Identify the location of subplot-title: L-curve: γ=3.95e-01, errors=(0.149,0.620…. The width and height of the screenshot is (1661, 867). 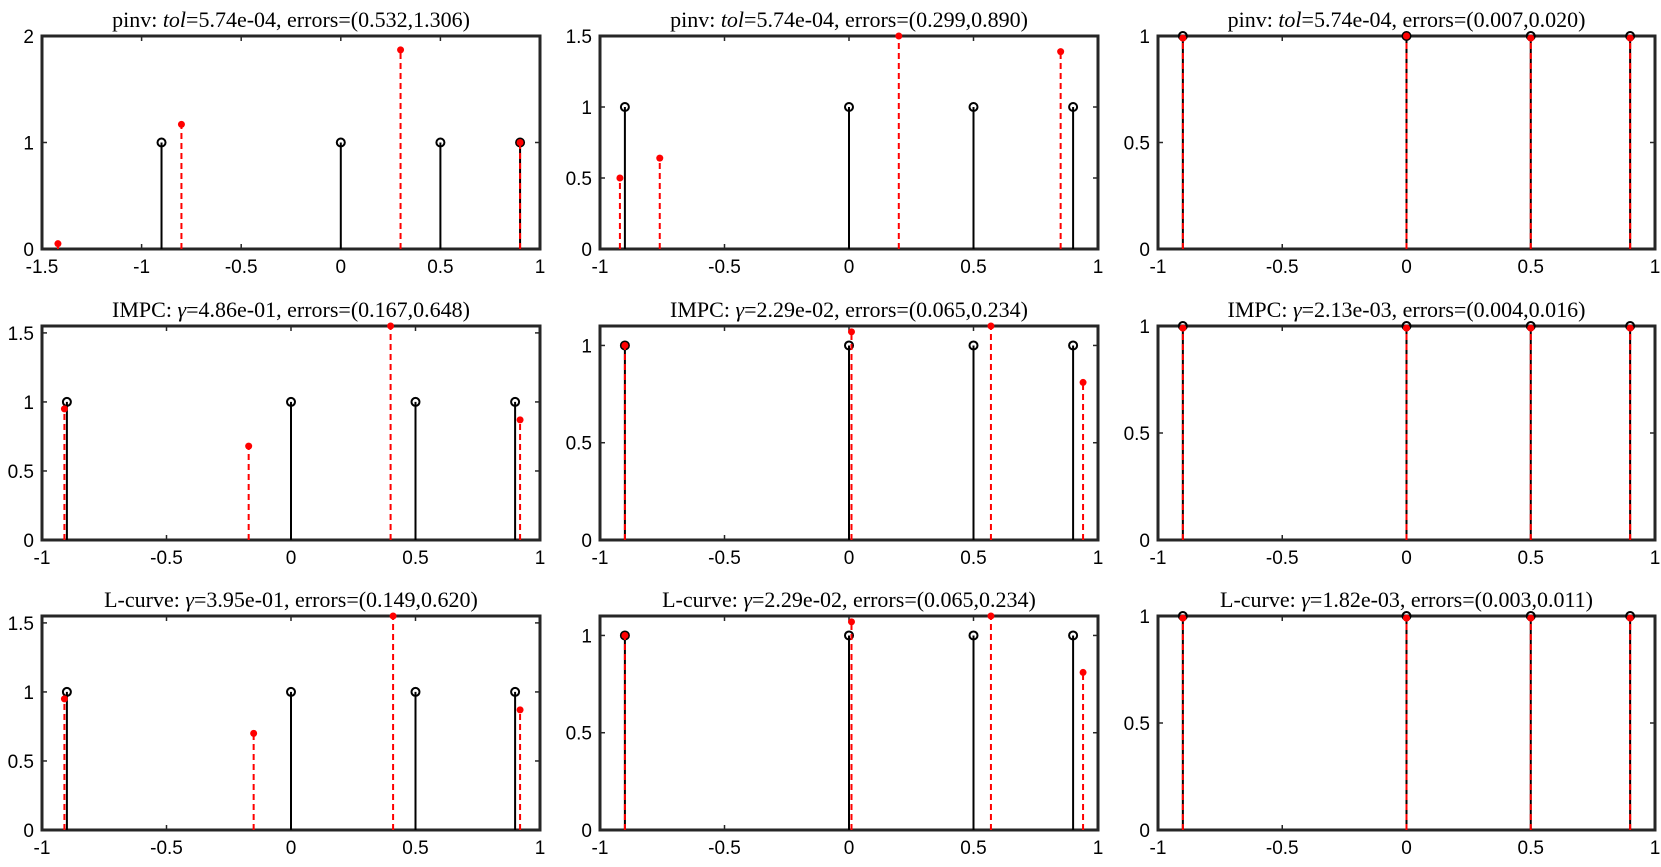
(291, 599).